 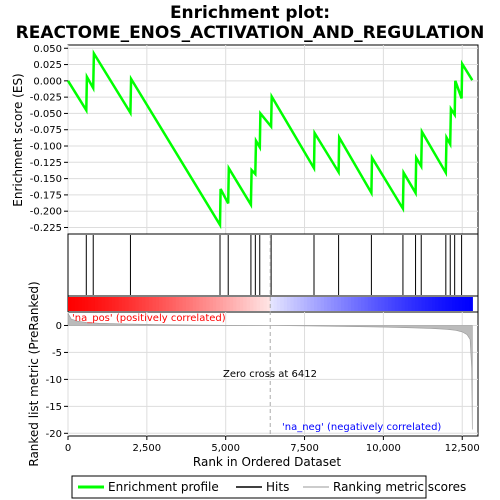 What do you see at coordinates (272, 445) in the screenshot?
I see `x-axis-ticks: 0 2,500 5,000 7,500 10,000 12,500` at bounding box center [272, 445].